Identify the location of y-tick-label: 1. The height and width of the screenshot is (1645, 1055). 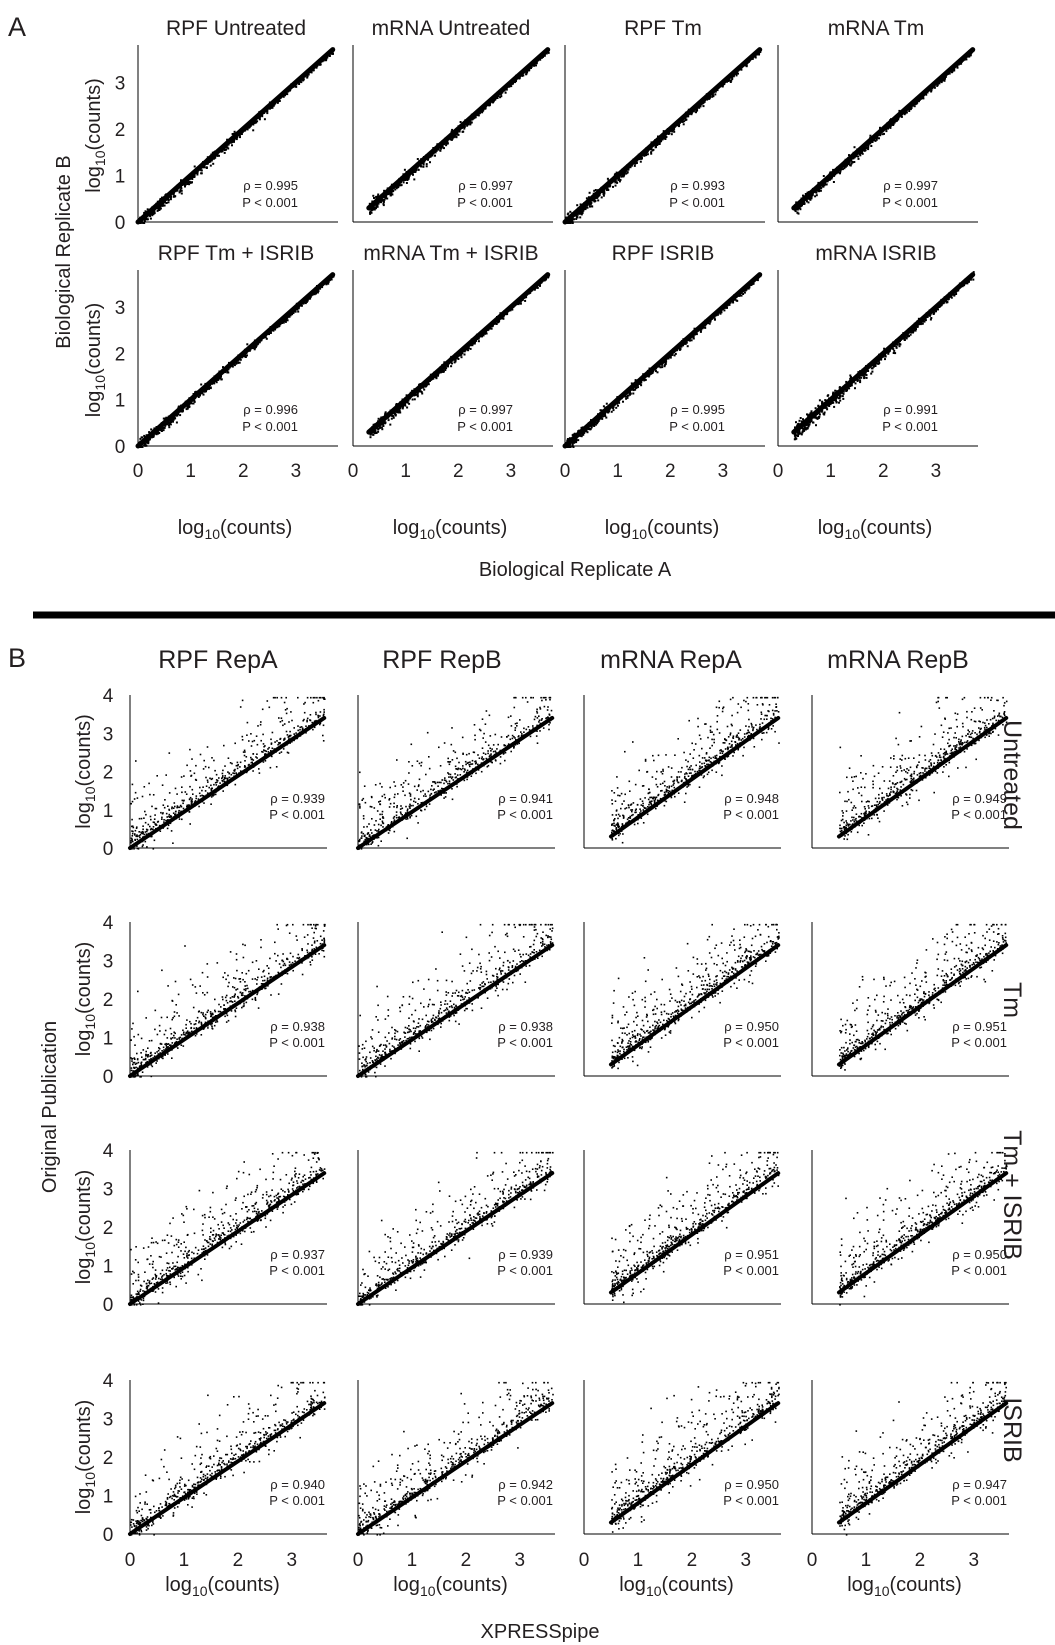
(120, 176).